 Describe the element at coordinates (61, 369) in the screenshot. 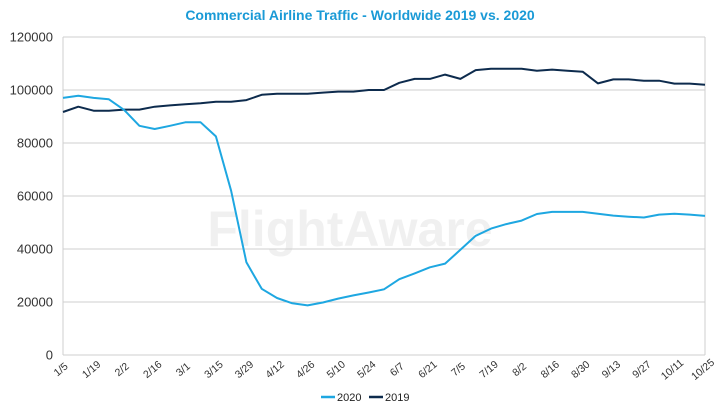

I see `x-tick-label: 1/5` at that location.